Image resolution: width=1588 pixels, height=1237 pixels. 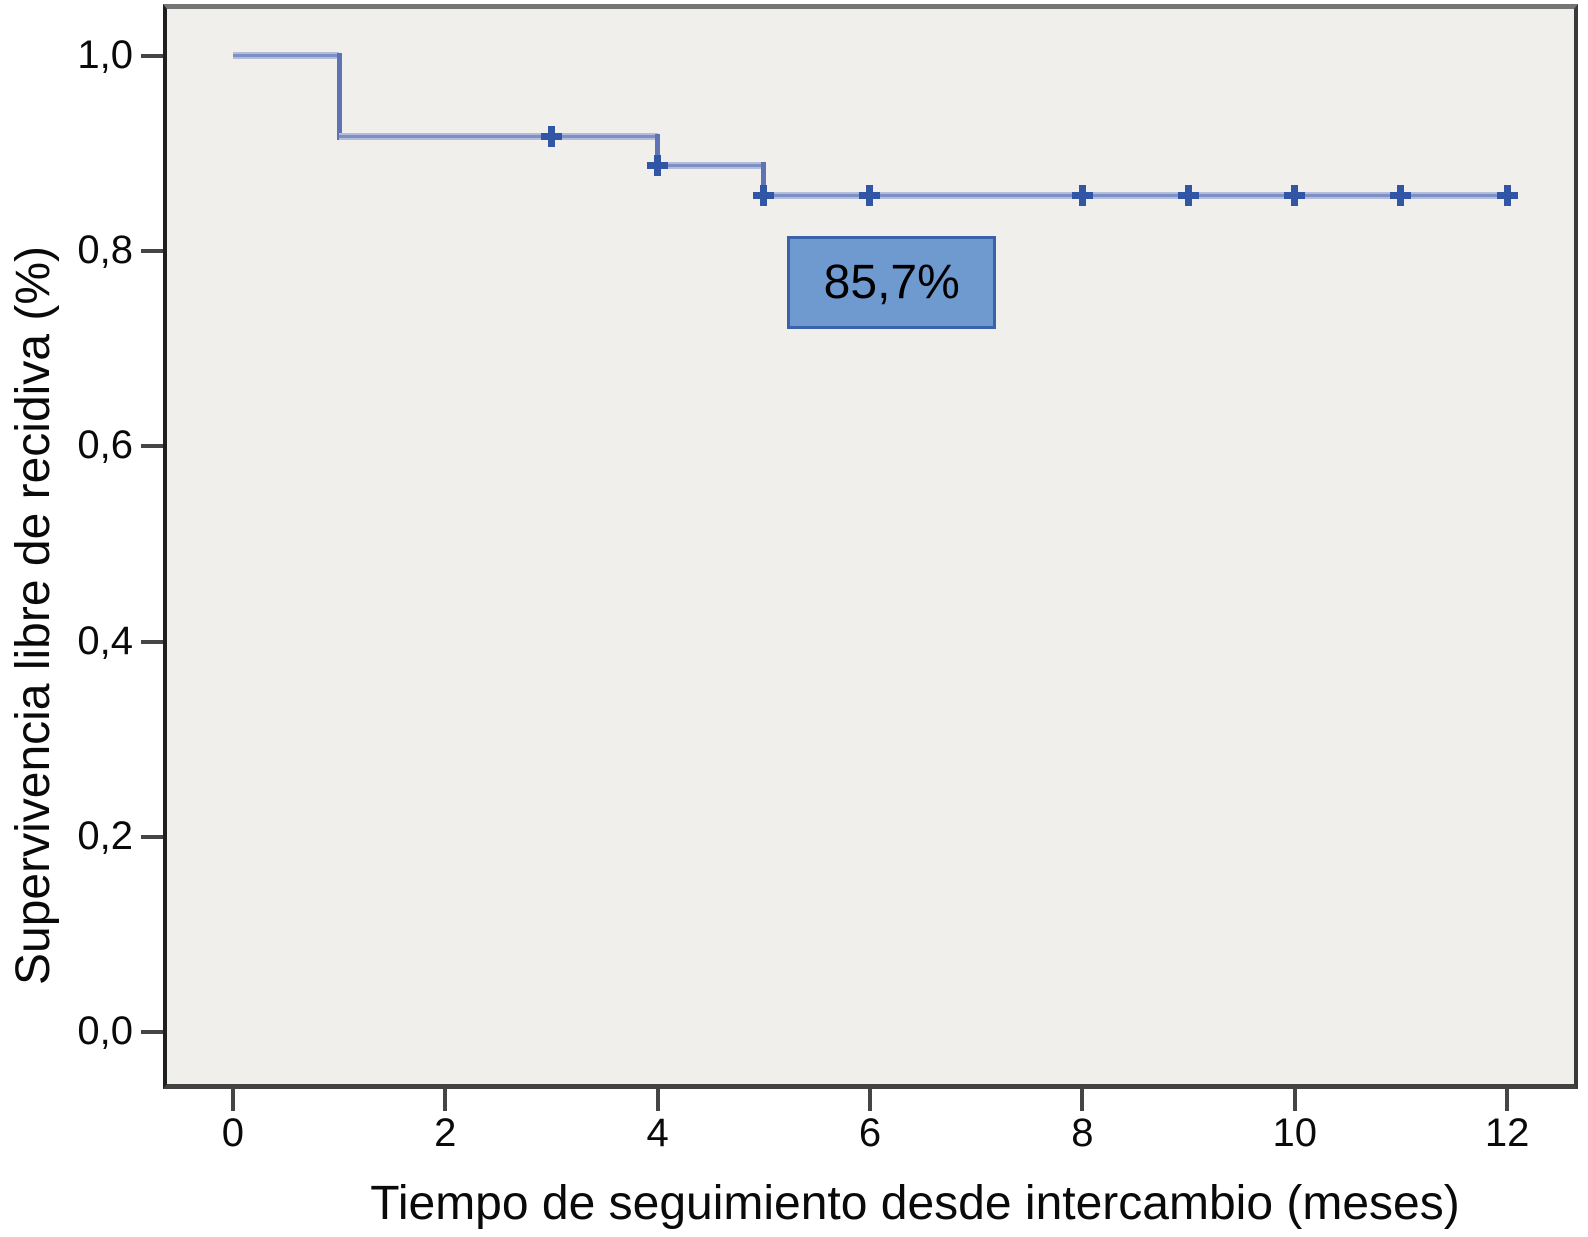 What do you see at coordinates (232, 1133) in the screenshot?
I see `x-tick-label: 0` at bounding box center [232, 1133].